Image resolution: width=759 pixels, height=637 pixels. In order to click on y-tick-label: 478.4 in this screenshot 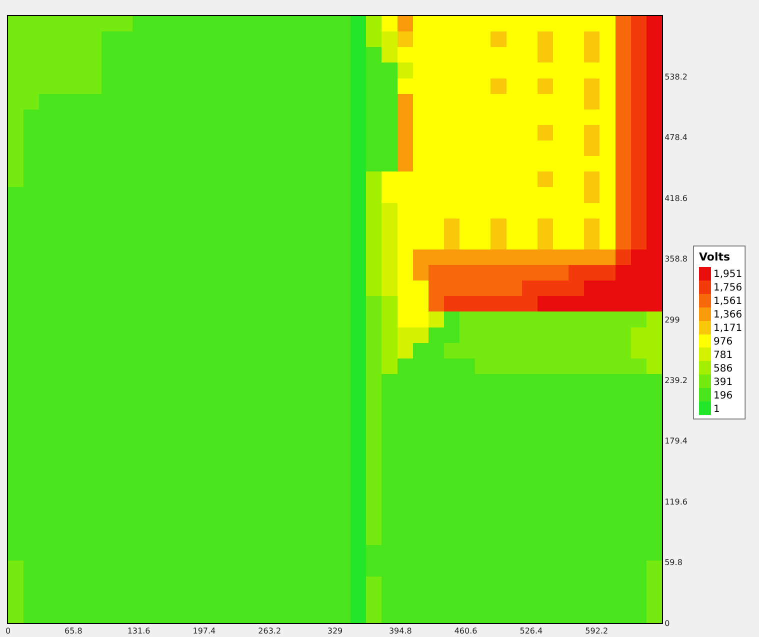, I will do `click(676, 137)`.